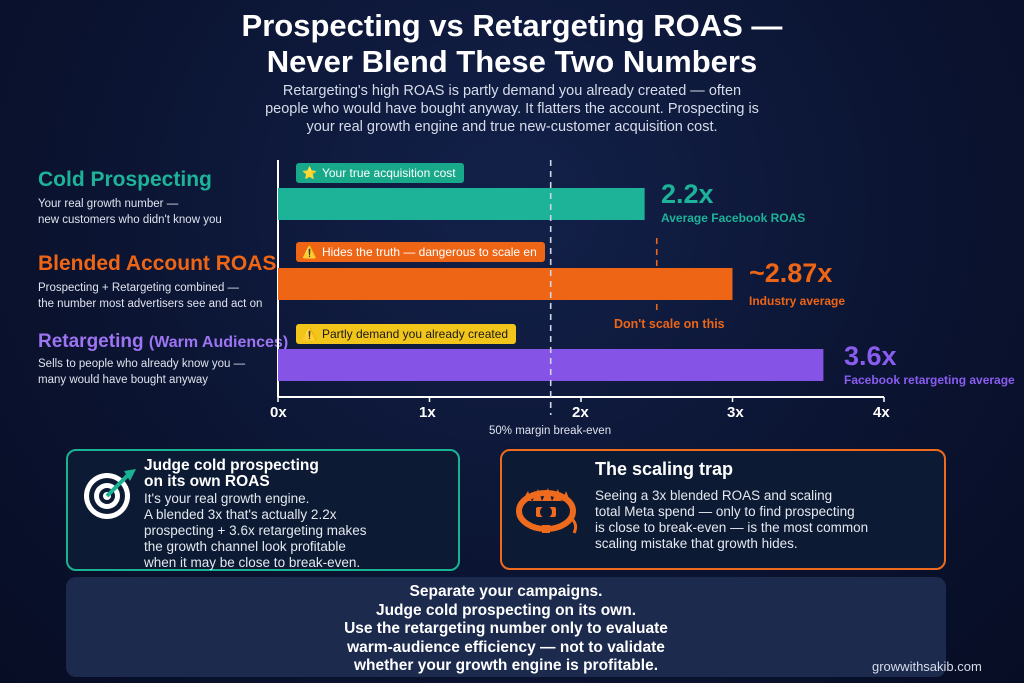 Image resolution: width=1024 pixels, height=683 pixels. I want to click on card-right-title: The scaling trap, so click(664, 469).